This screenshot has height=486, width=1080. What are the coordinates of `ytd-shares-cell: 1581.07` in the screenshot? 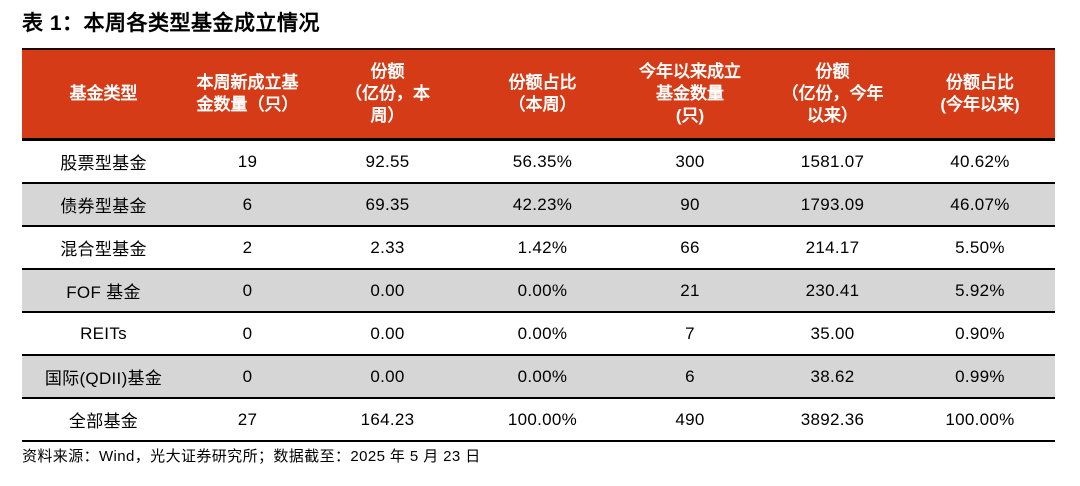 It's located at (832, 161).